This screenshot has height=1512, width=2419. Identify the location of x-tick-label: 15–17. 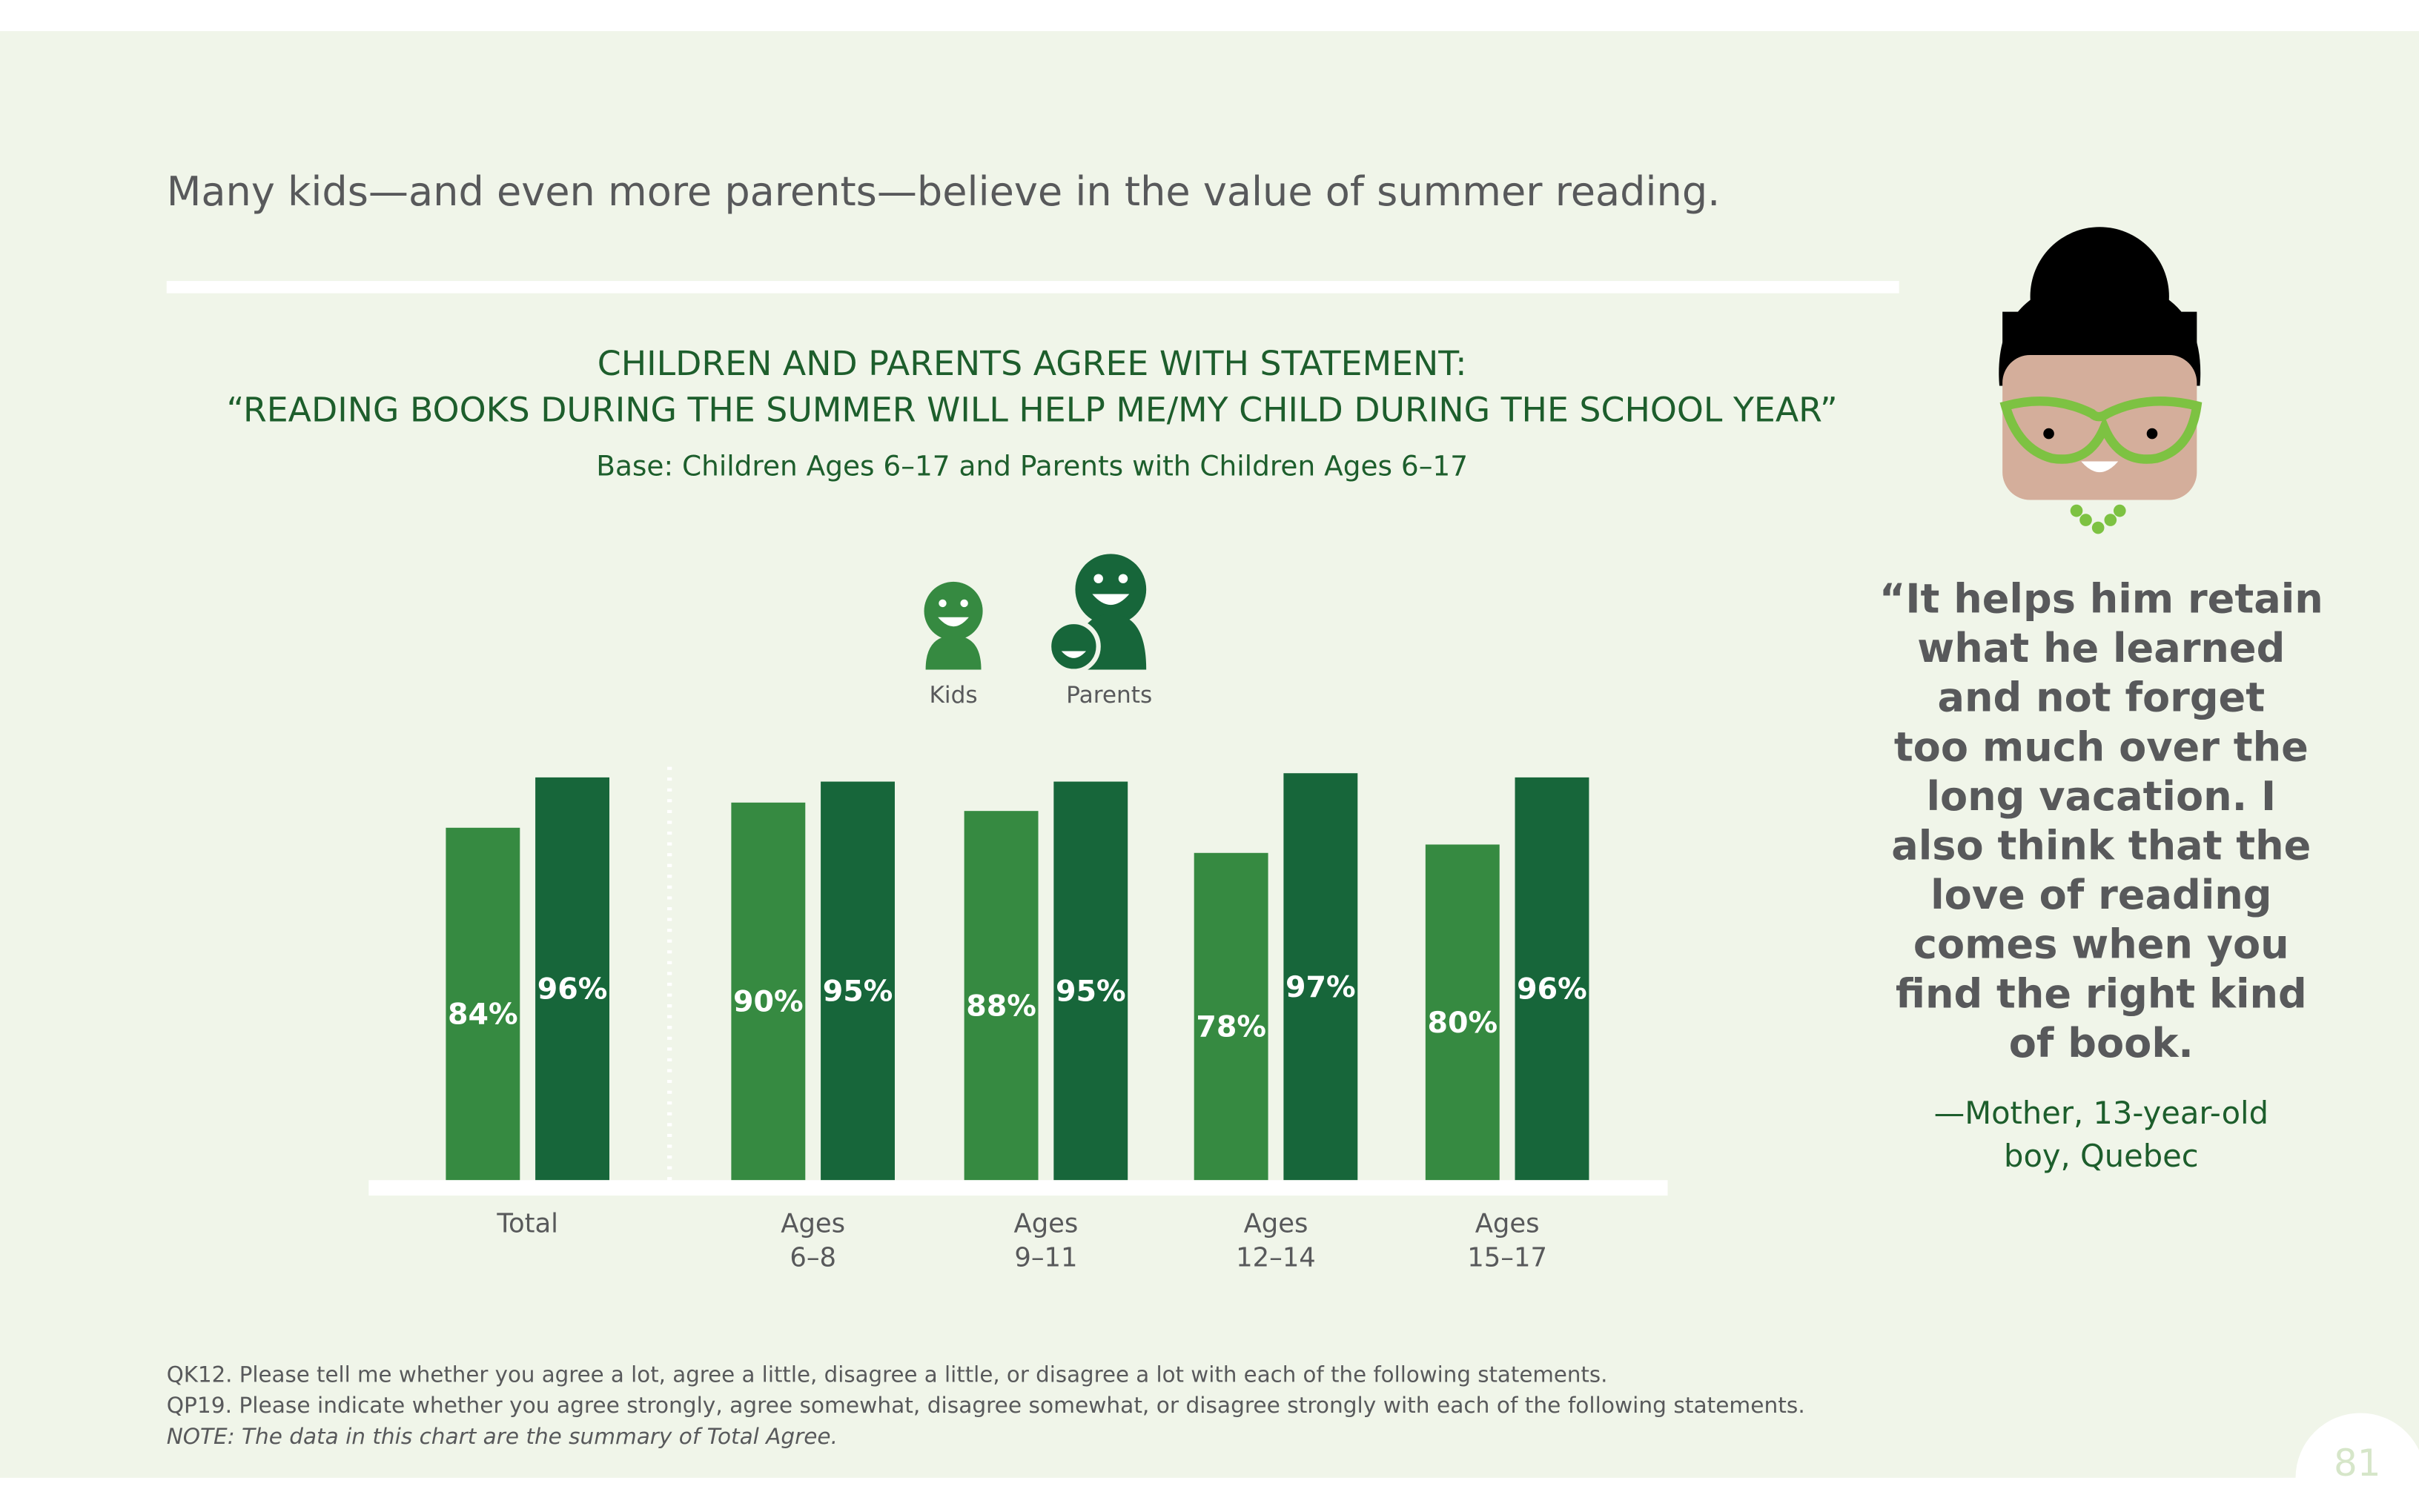
(1507, 1258).